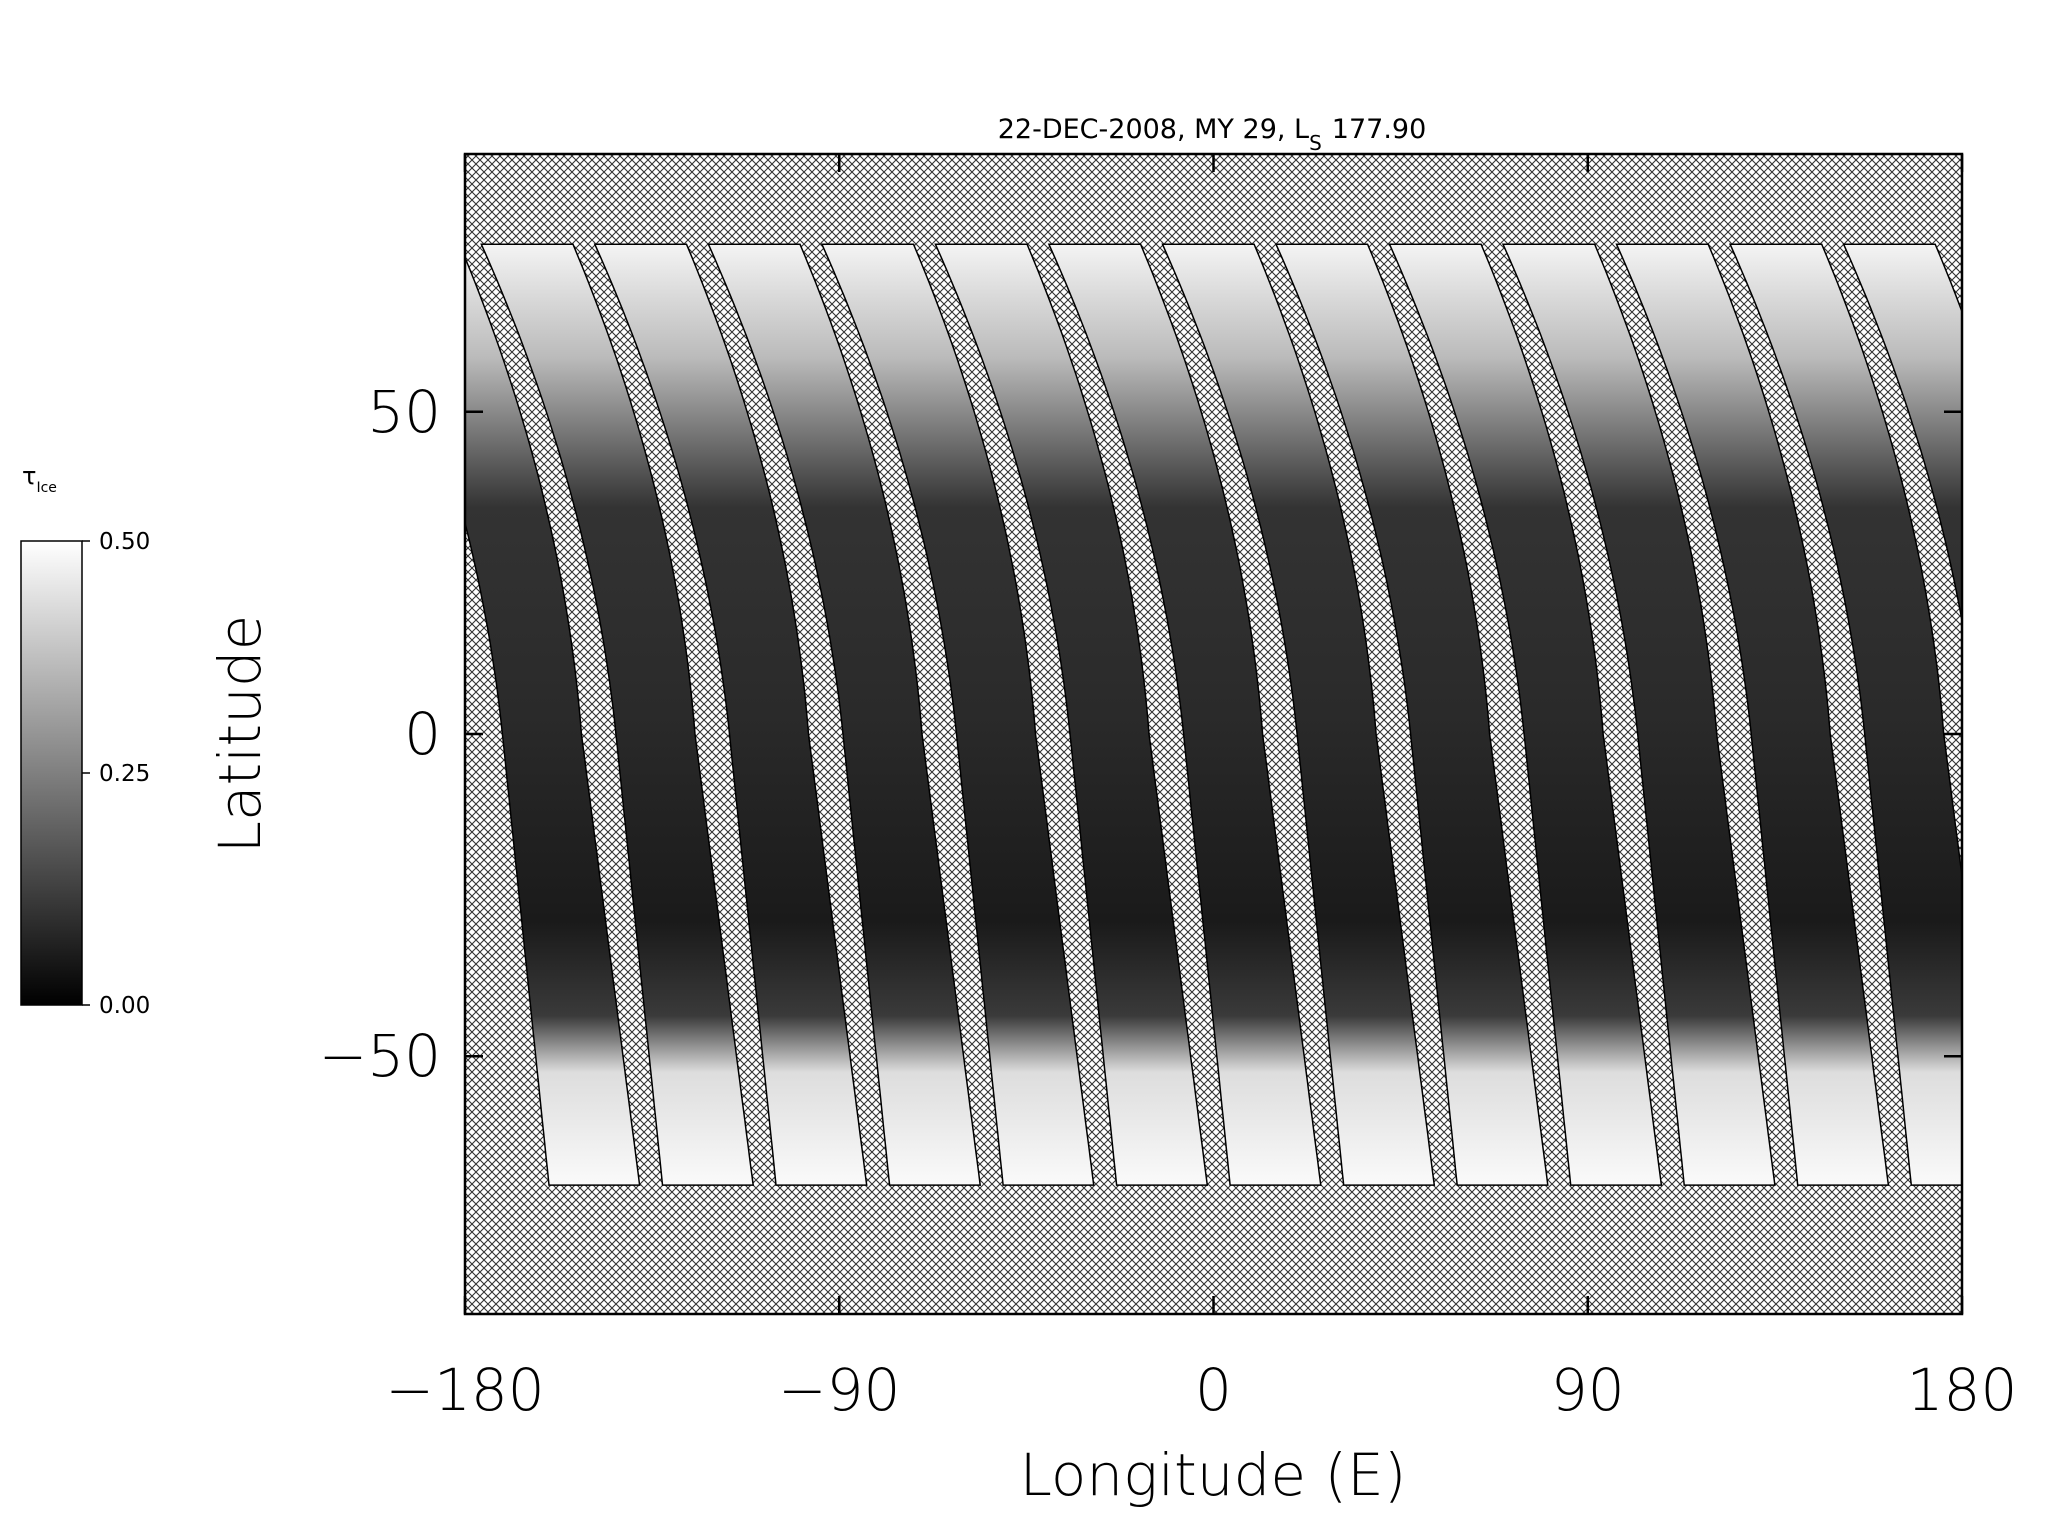 The width and height of the screenshot is (2048, 1536). What do you see at coordinates (124, 774) in the screenshot?
I see `colorbar-tick-label: 0.25` at bounding box center [124, 774].